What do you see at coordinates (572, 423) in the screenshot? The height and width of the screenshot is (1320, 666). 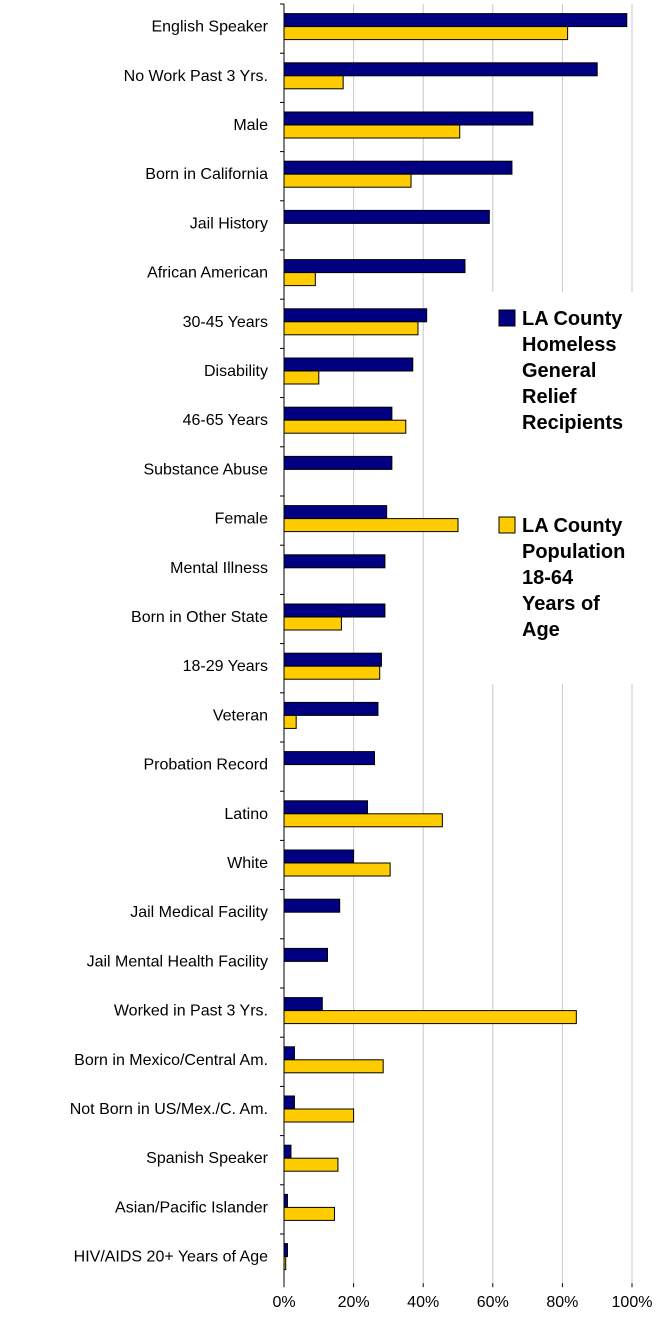 I see `legend-homeless-line-5: Recipients` at bounding box center [572, 423].